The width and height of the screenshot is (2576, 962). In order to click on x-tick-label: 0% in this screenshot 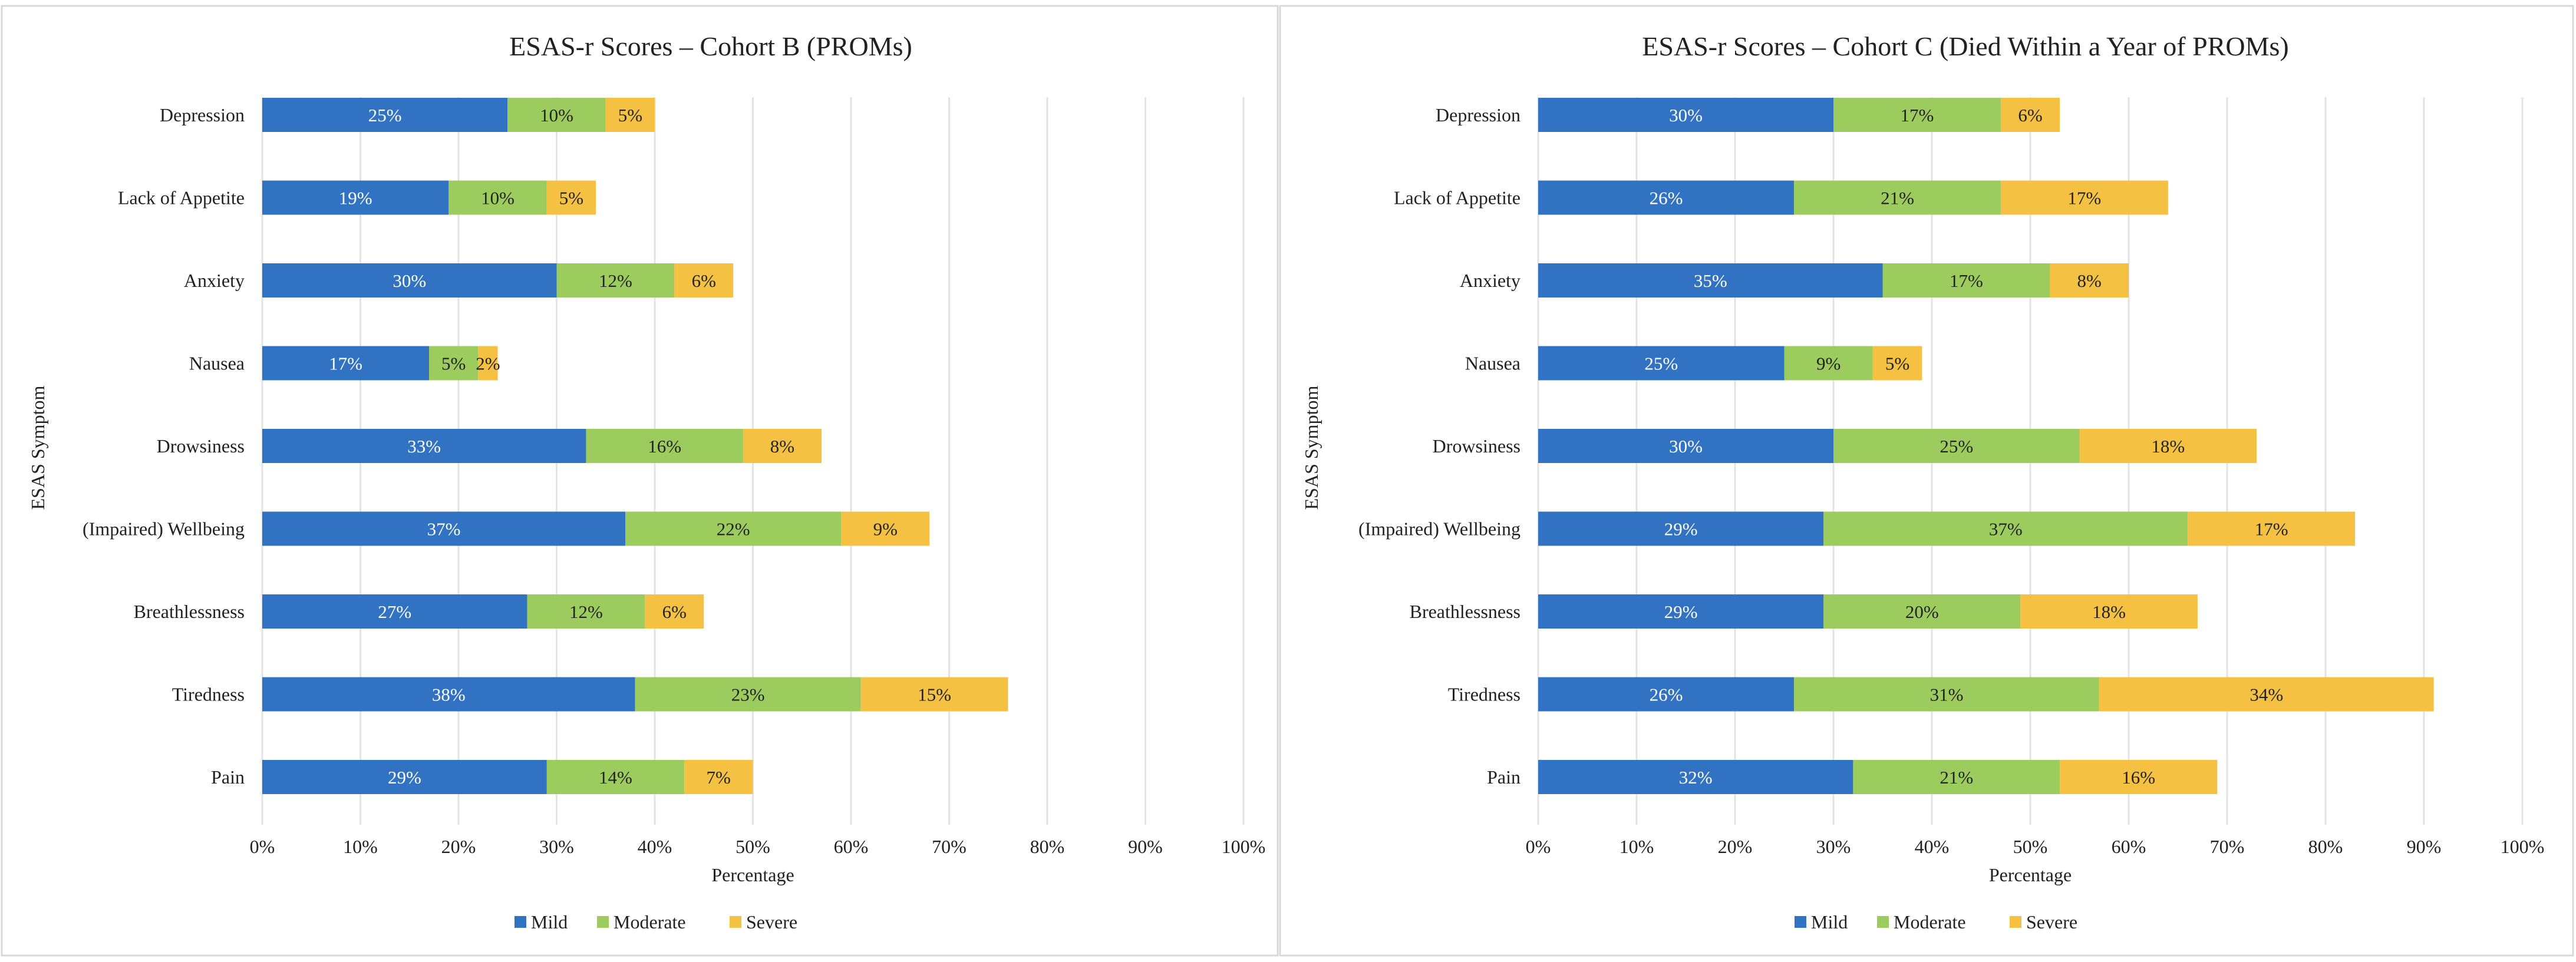, I will do `click(1539, 847)`.